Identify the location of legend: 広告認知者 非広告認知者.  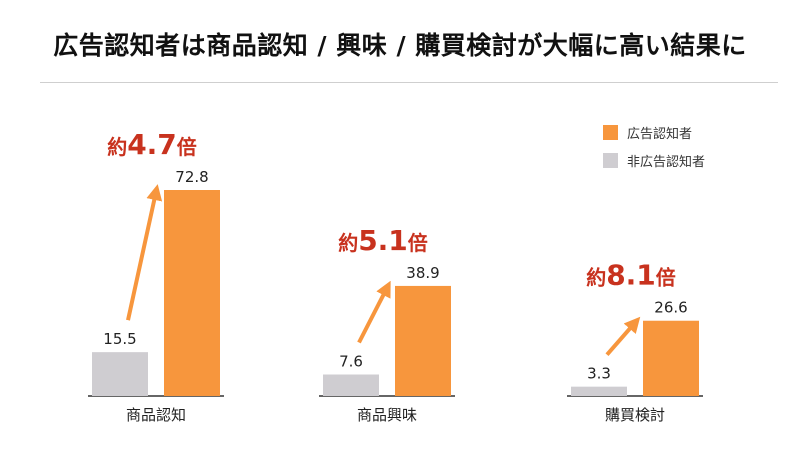
(654, 146).